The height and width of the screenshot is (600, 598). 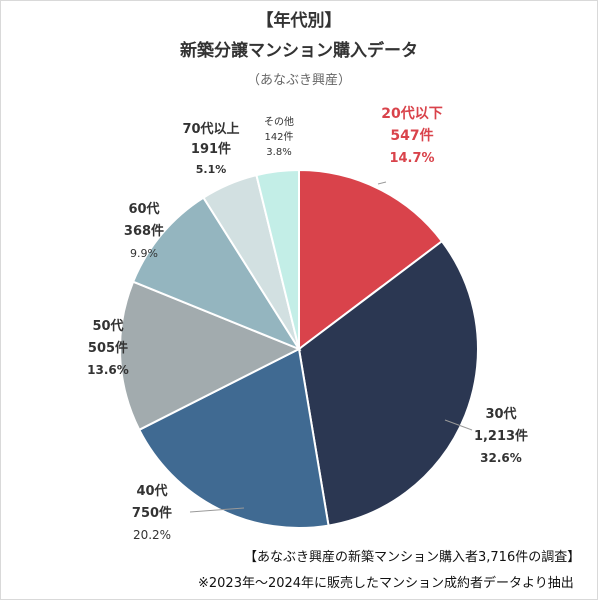 What do you see at coordinates (151, 491) in the screenshot?
I see `slice-label: 40代` at bounding box center [151, 491].